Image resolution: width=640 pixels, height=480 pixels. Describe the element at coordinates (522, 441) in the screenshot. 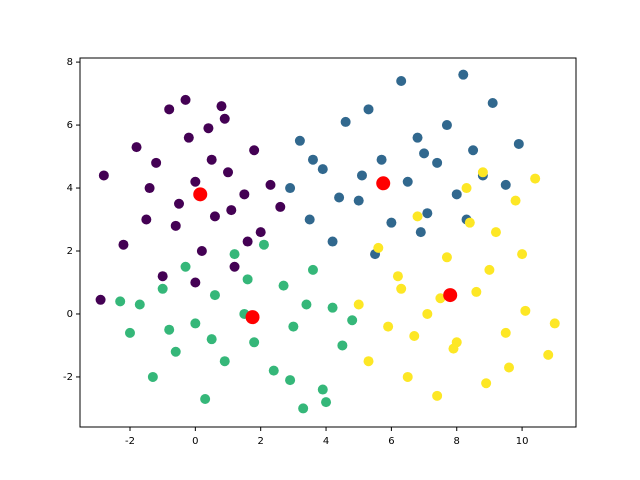

I see `x-tick-label: 10` at that location.